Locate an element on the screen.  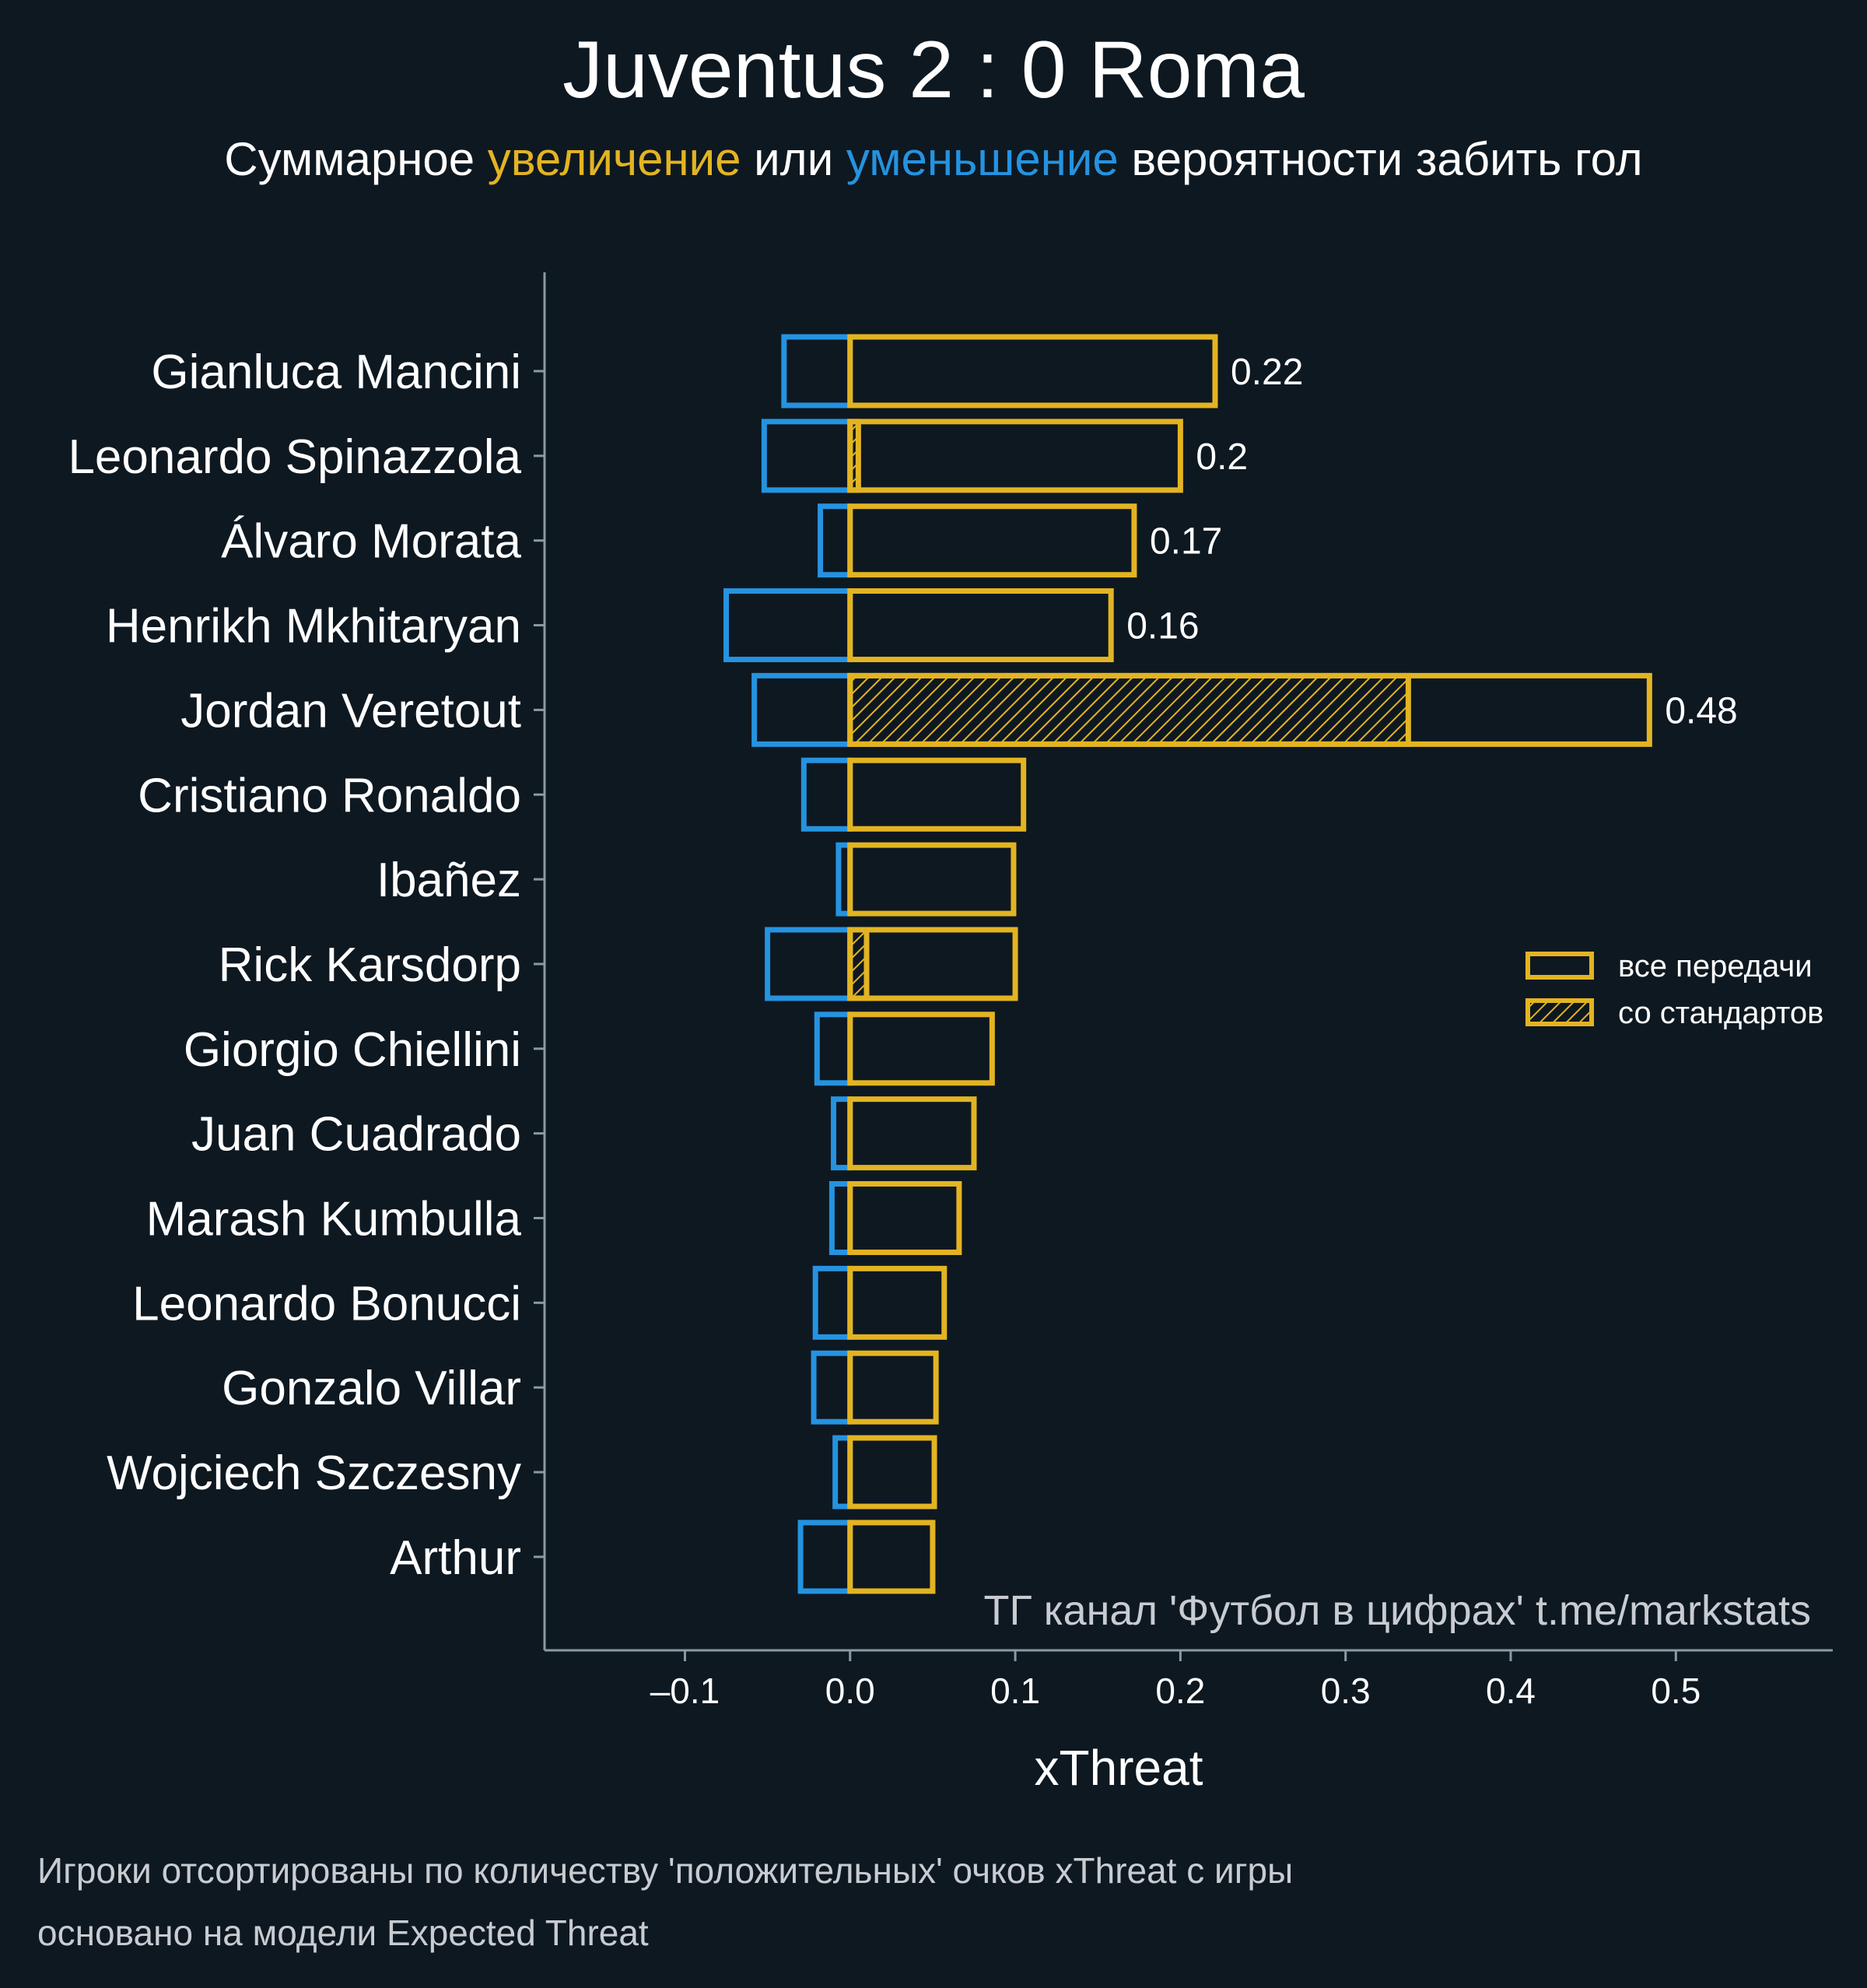
x-tick-label: –0.1 is located at coordinates (685, 1691).